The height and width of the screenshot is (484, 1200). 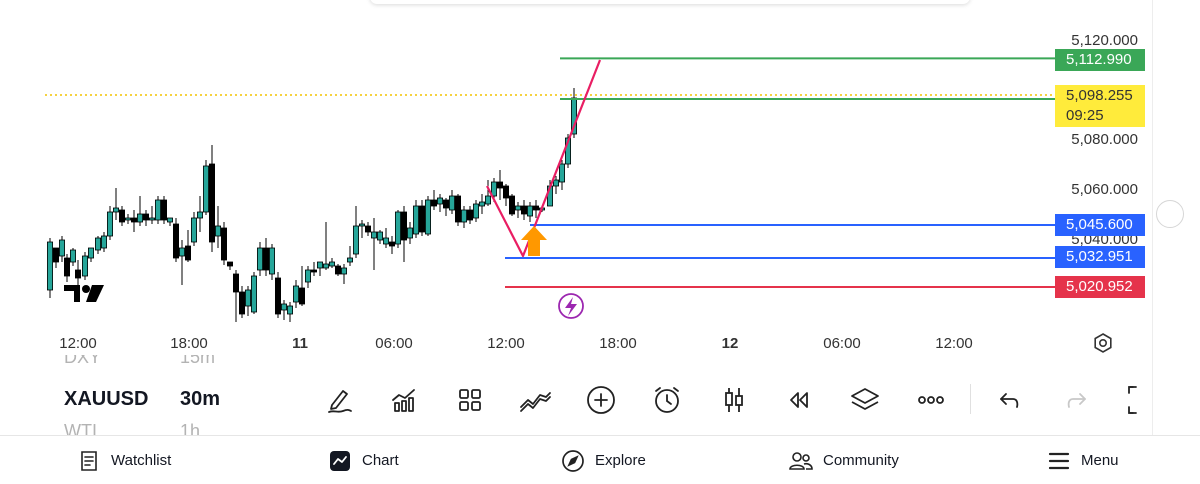 I want to click on time-axis-label-day: 12, so click(x=730, y=343).